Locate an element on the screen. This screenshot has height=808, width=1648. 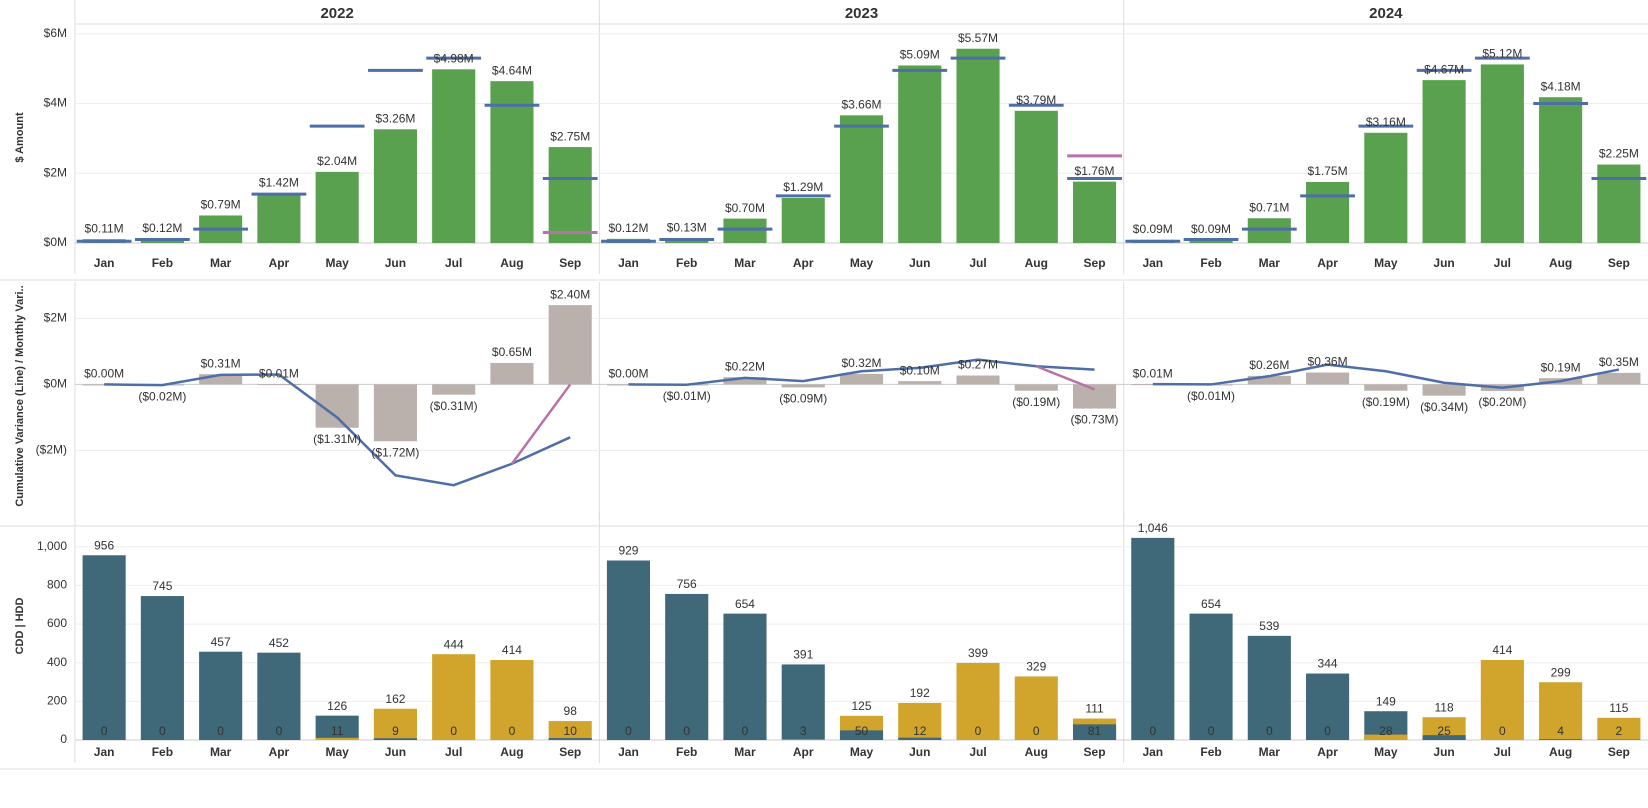
data-label: $0.10M is located at coordinates (920, 370).